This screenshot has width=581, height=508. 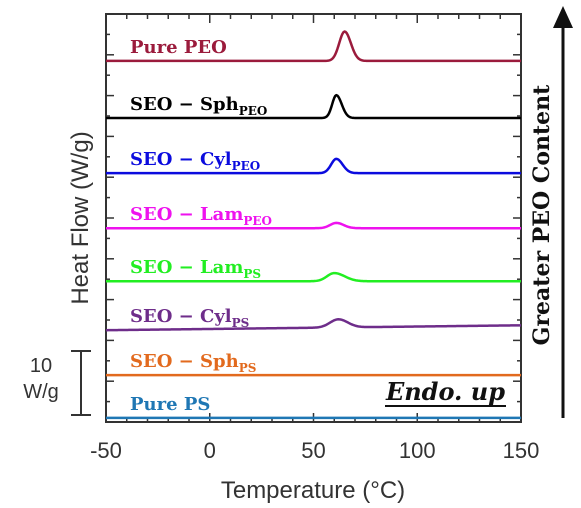 I want to click on series-label-3: SEO − CylPEO, so click(x=195, y=161).